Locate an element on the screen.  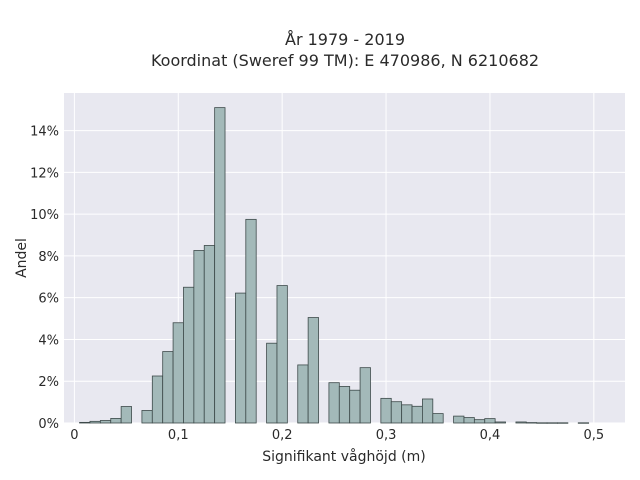
x-tick-label: 0,2 is located at coordinates (282, 435).